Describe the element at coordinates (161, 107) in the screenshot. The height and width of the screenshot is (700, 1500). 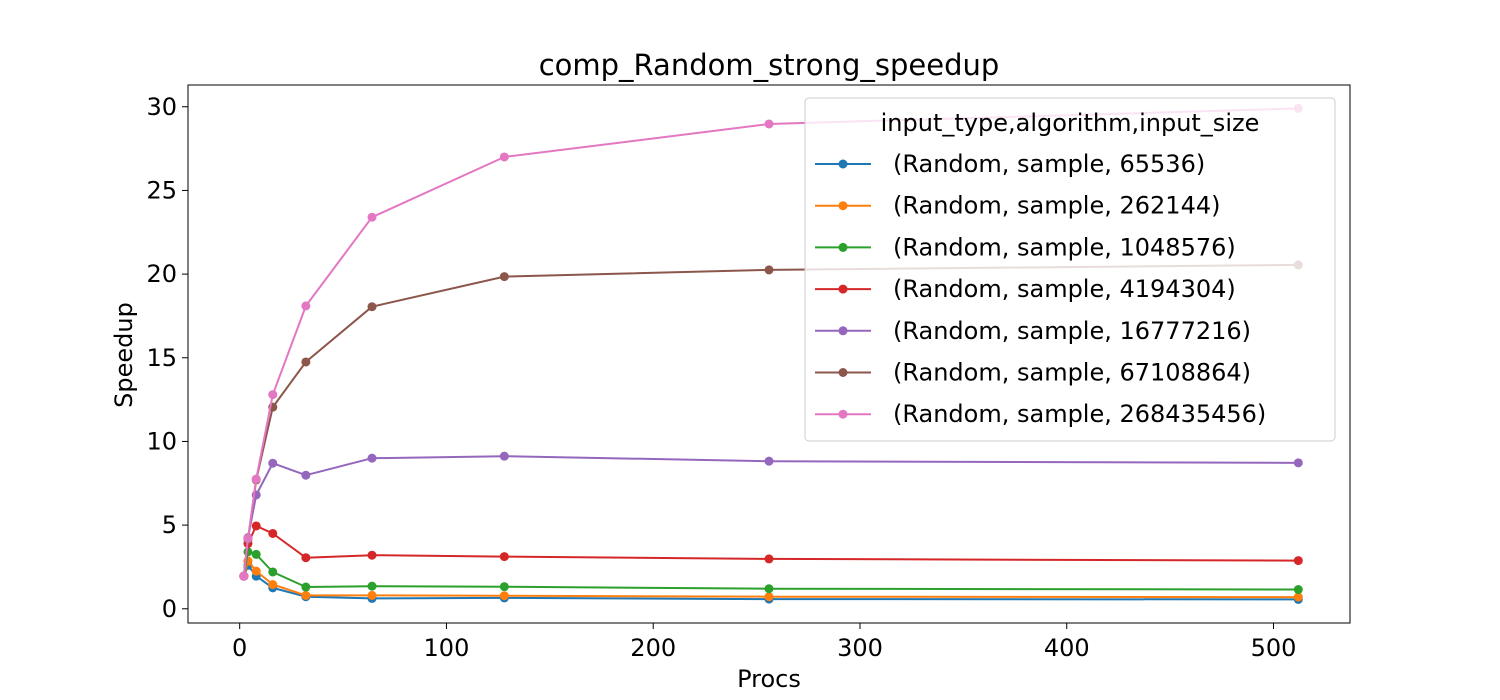
I see `y-tick-label: 30` at that location.